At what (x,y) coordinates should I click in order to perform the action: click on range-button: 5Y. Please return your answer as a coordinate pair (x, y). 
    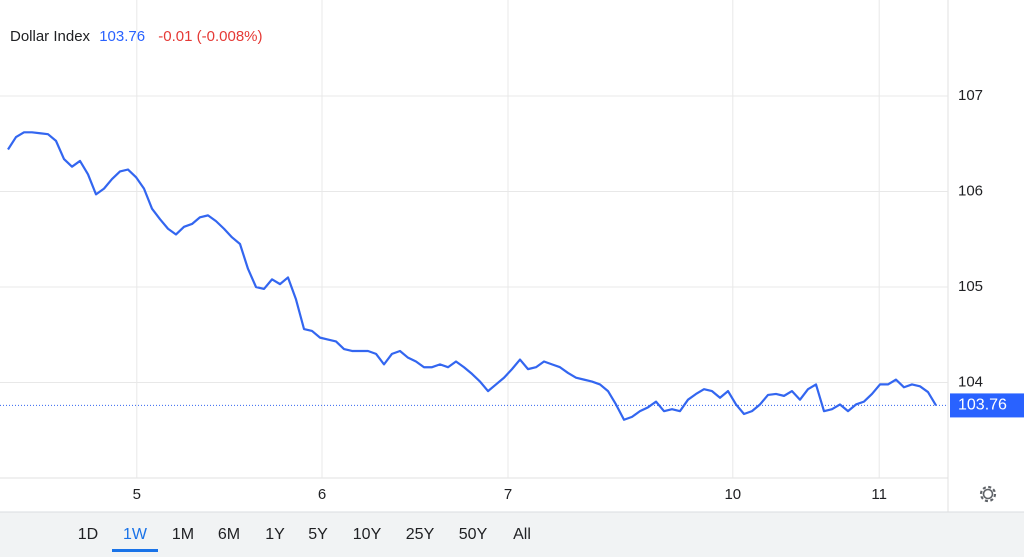
    Looking at the image, I should click on (318, 534).